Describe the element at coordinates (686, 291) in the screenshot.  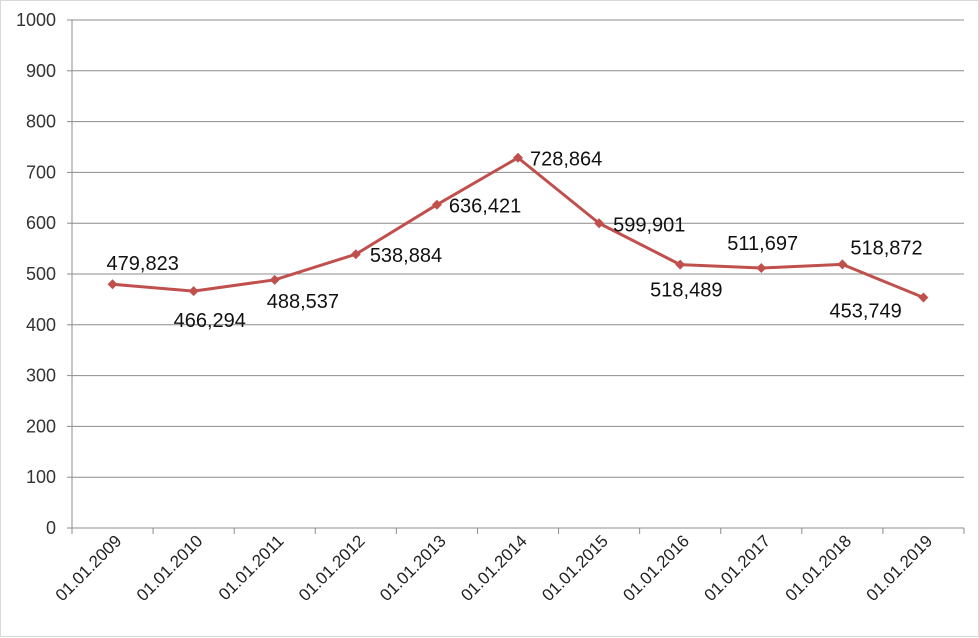
I see `data-label: 518,489` at that location.